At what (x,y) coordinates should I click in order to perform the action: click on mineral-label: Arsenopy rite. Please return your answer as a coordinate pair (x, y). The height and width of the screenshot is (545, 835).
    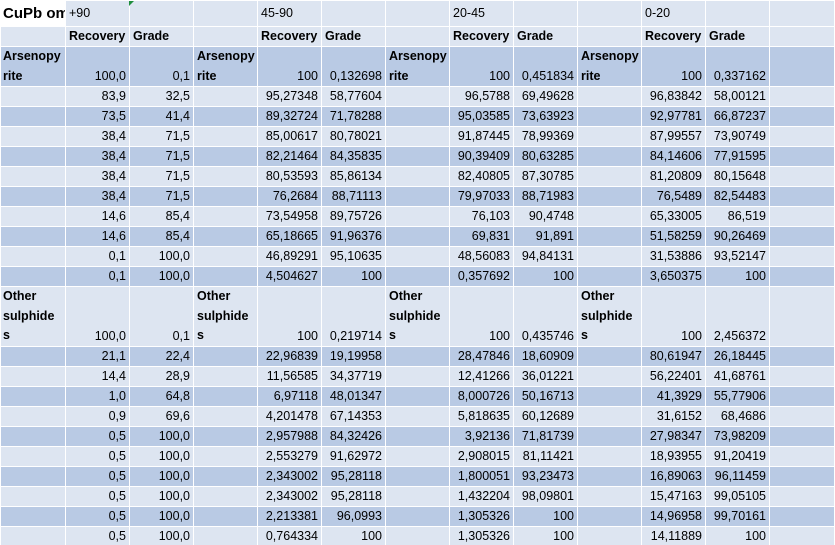
    Looking at the image, I should click on (33, 66).